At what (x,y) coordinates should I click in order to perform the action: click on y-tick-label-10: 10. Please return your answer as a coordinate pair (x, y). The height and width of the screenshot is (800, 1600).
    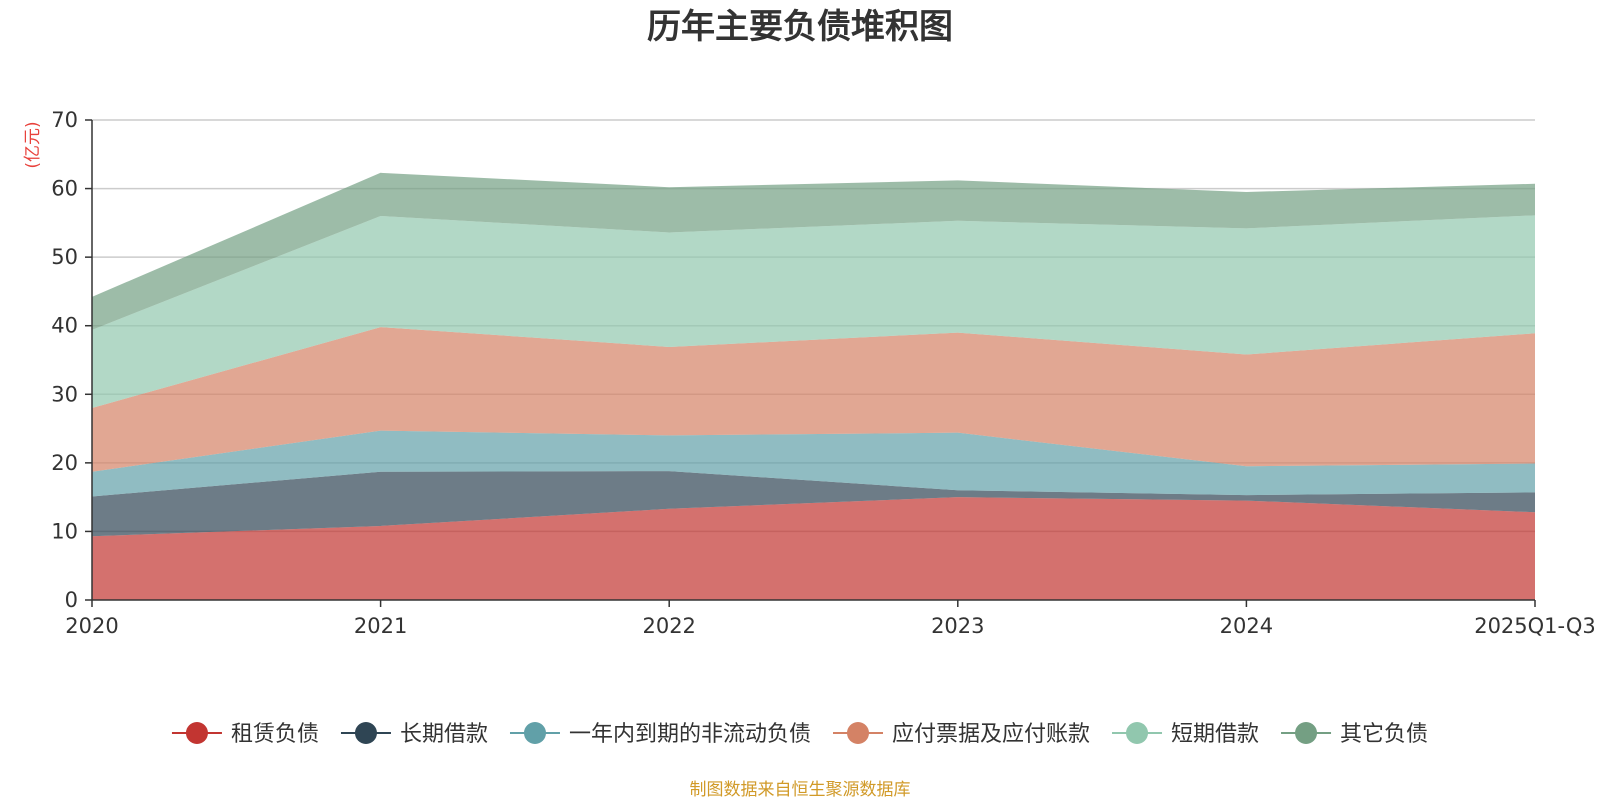
    Looking at the image, I should click on (64, 531).